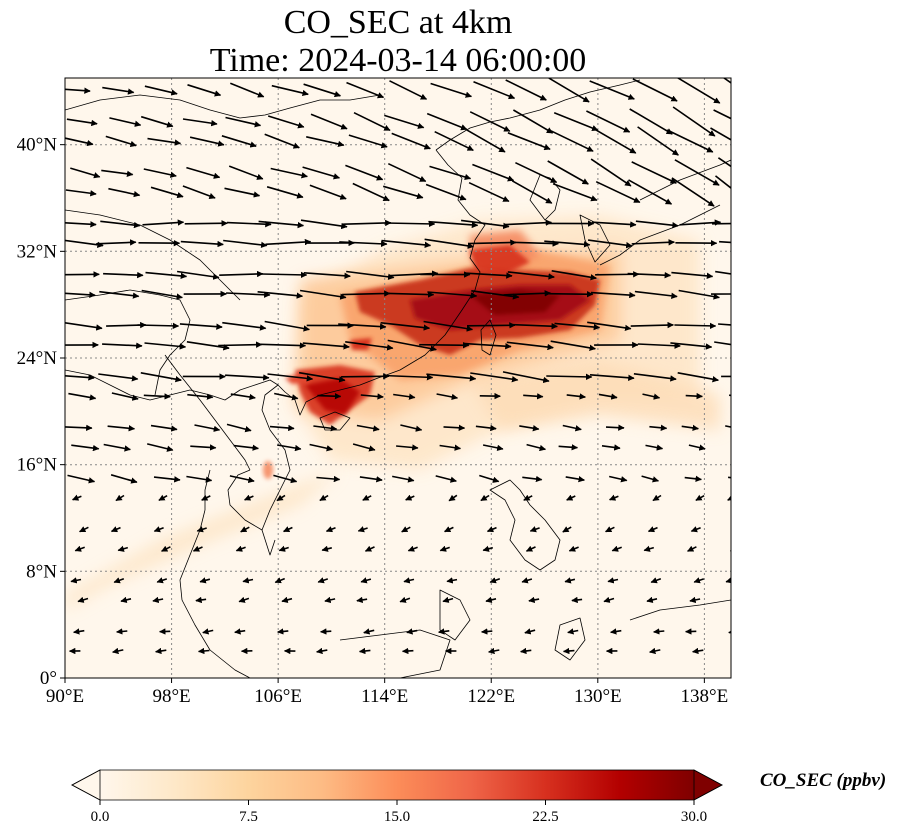  I want to click on colorbar-max-extend, so click(708, 785).